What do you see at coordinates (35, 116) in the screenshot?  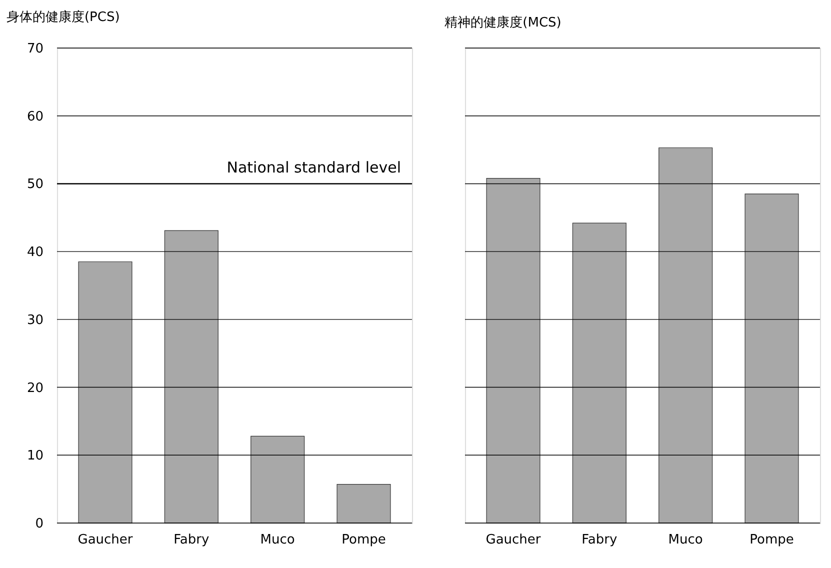 I see `y-tick-label: 60` at bounding box center [35, 116].